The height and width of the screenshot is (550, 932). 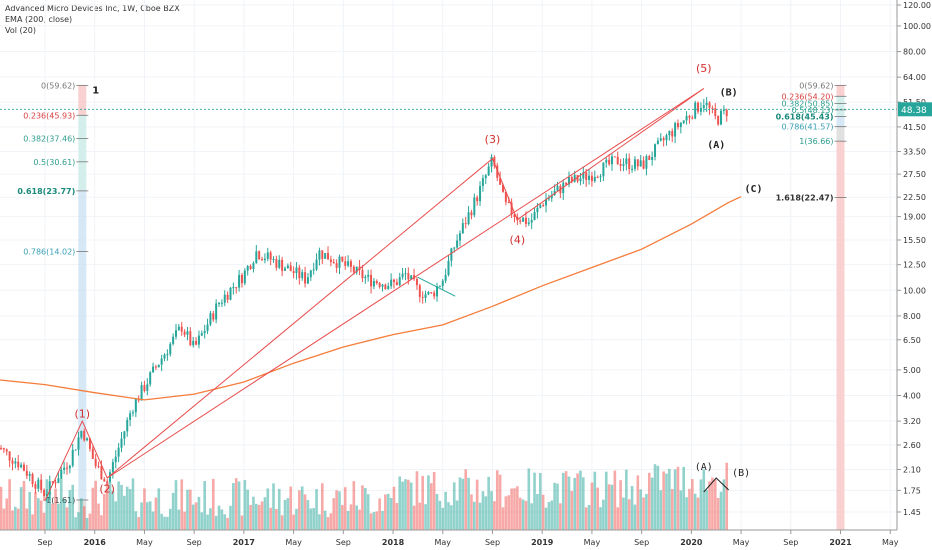 I want to click on ema-indicator-label: EMA (200, close), so click(x=39, y=19).